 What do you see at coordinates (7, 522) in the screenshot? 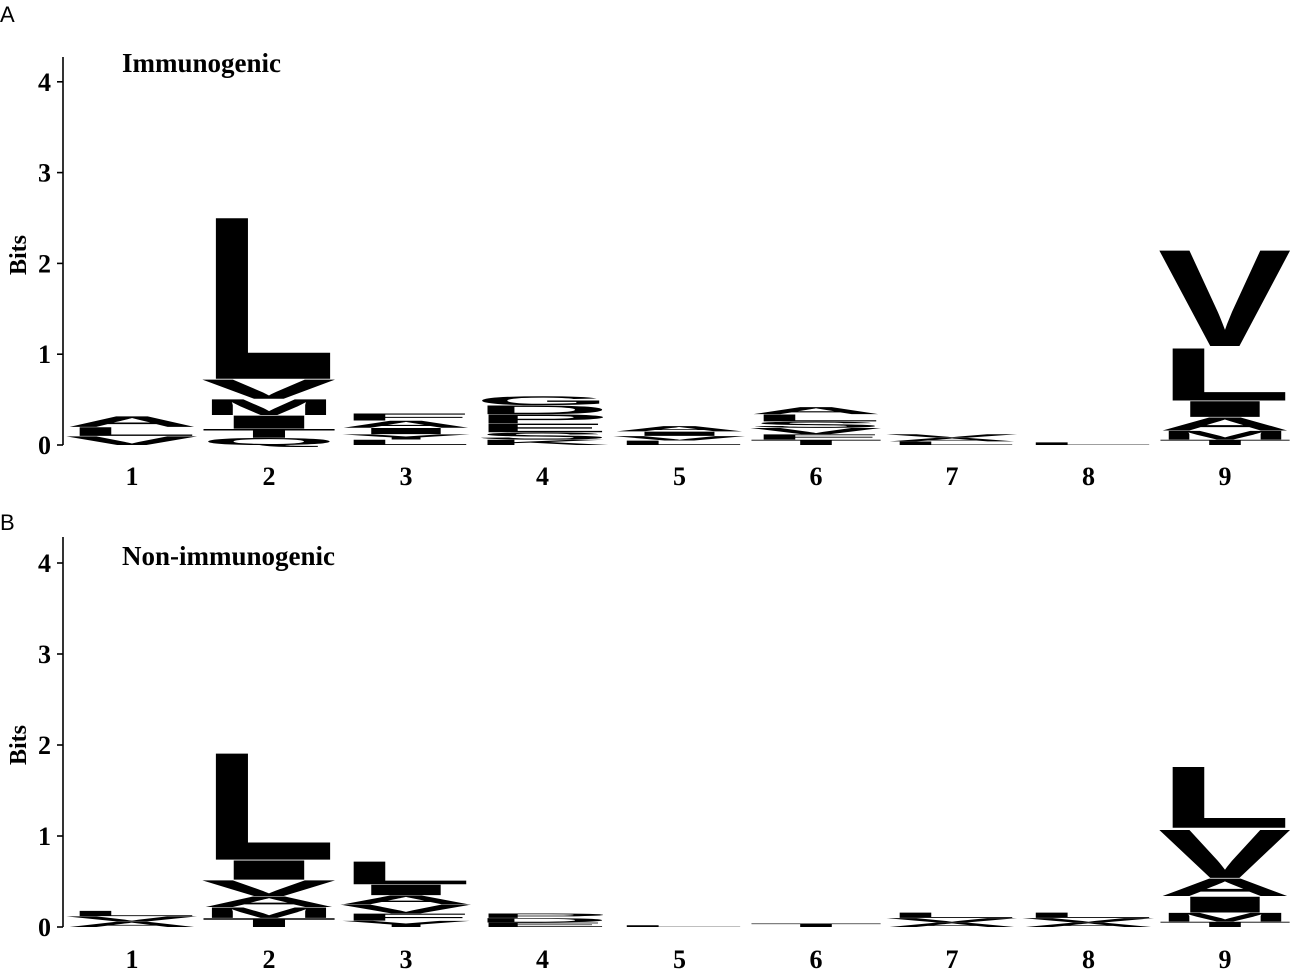
I see `panel-label: B` at bounding box center [7, 522].